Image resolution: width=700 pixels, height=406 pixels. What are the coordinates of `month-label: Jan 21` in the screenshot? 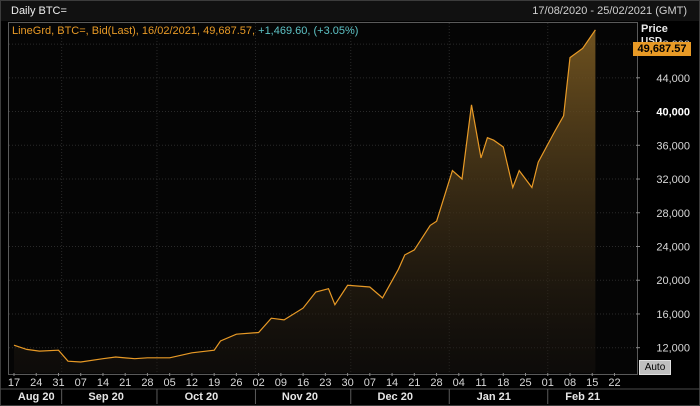 It's located at (494, 397).